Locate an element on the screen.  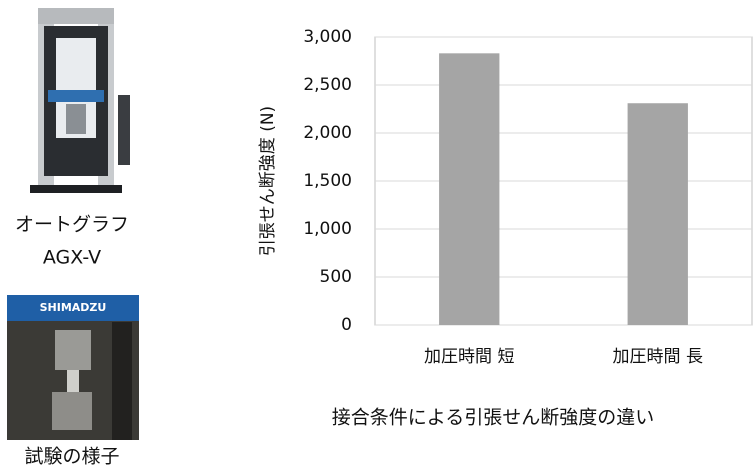
x-tick-label: 加圧時間 短 is located at coordinates (469, 357).